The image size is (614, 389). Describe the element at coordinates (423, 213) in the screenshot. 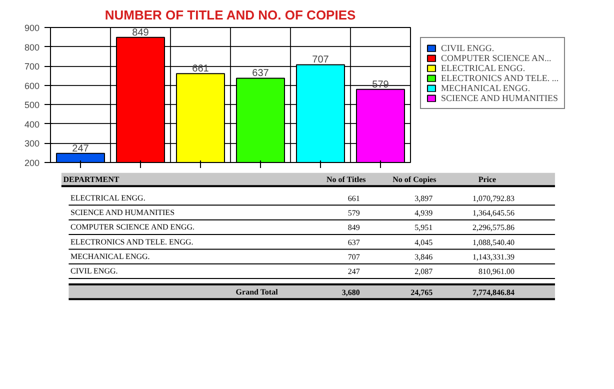

I see `data-label: 4,939` at that location.